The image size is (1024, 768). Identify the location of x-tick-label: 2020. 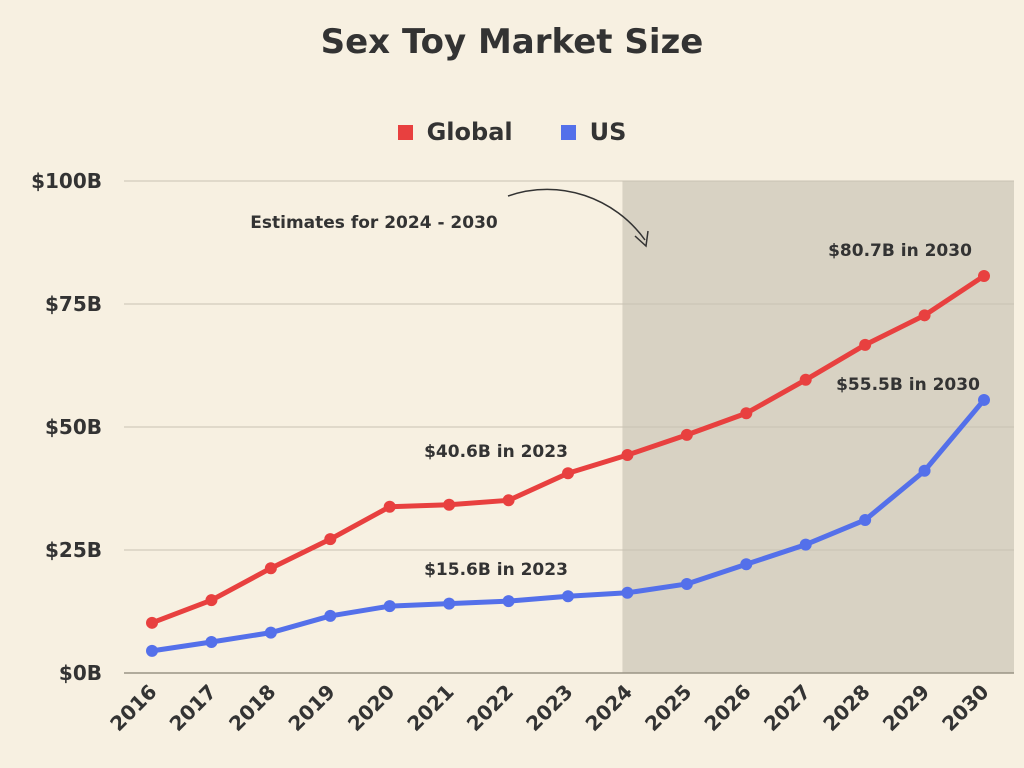
(371, 708).